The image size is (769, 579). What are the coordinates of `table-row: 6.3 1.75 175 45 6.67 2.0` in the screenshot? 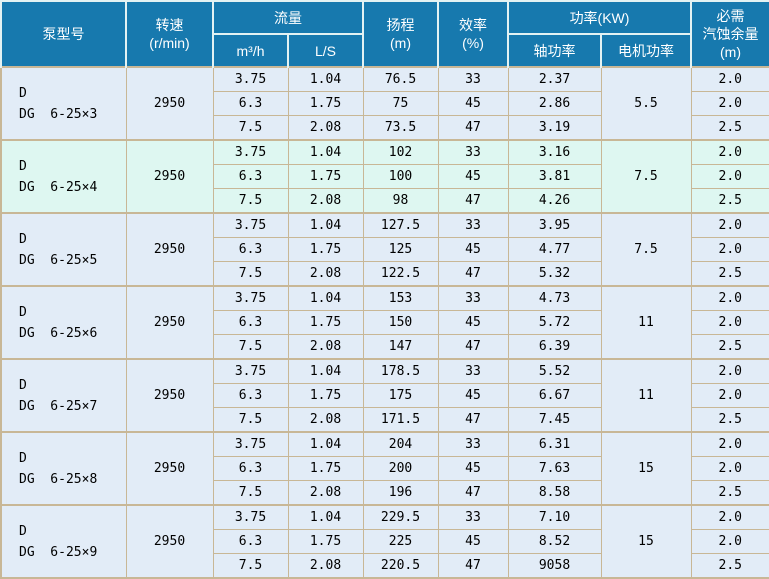 It's located at (385, 395).